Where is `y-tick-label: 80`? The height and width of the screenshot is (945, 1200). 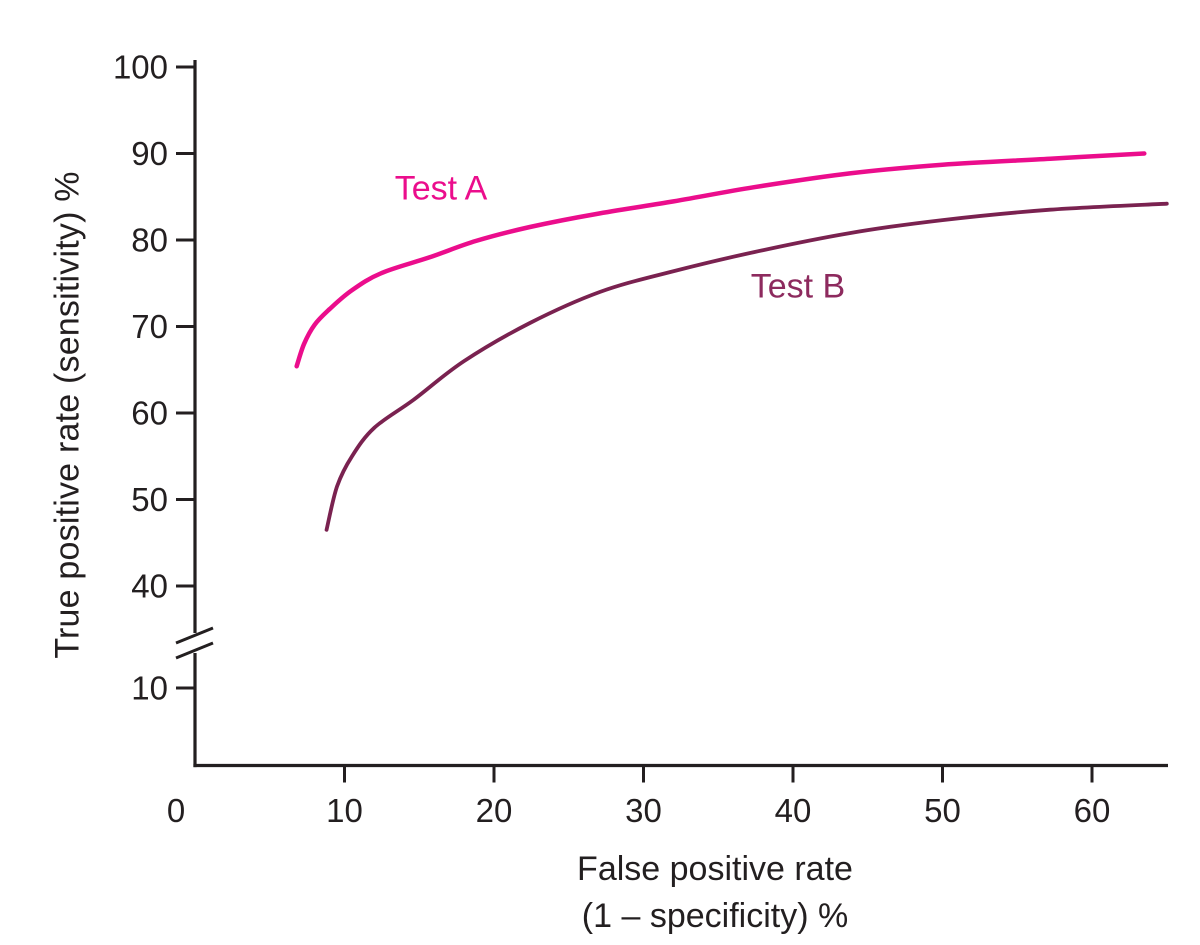
y-tick-label: 80 is located at coordinates (149, 240).